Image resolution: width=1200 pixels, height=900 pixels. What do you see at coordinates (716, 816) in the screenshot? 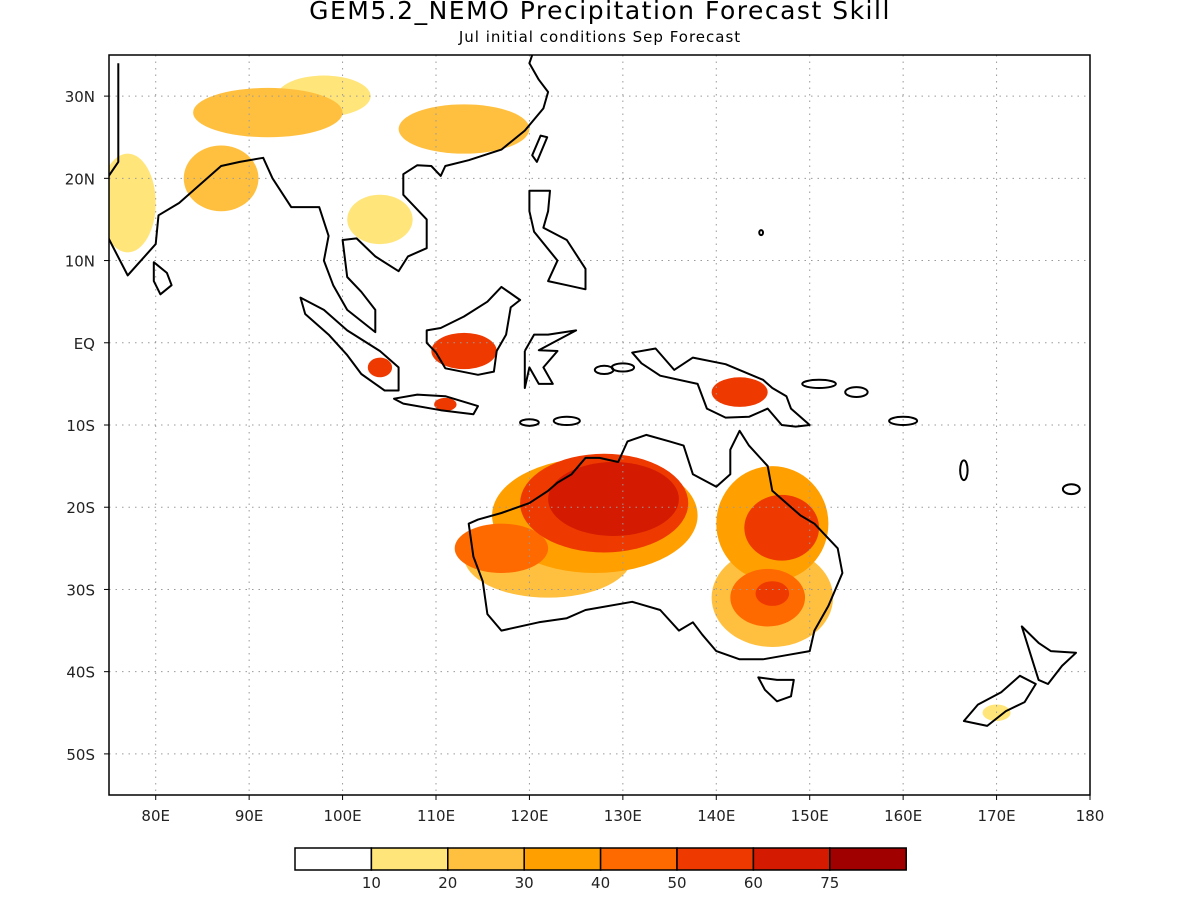
I see `x-tick-label: 140E` at bounding box center [716, 816].